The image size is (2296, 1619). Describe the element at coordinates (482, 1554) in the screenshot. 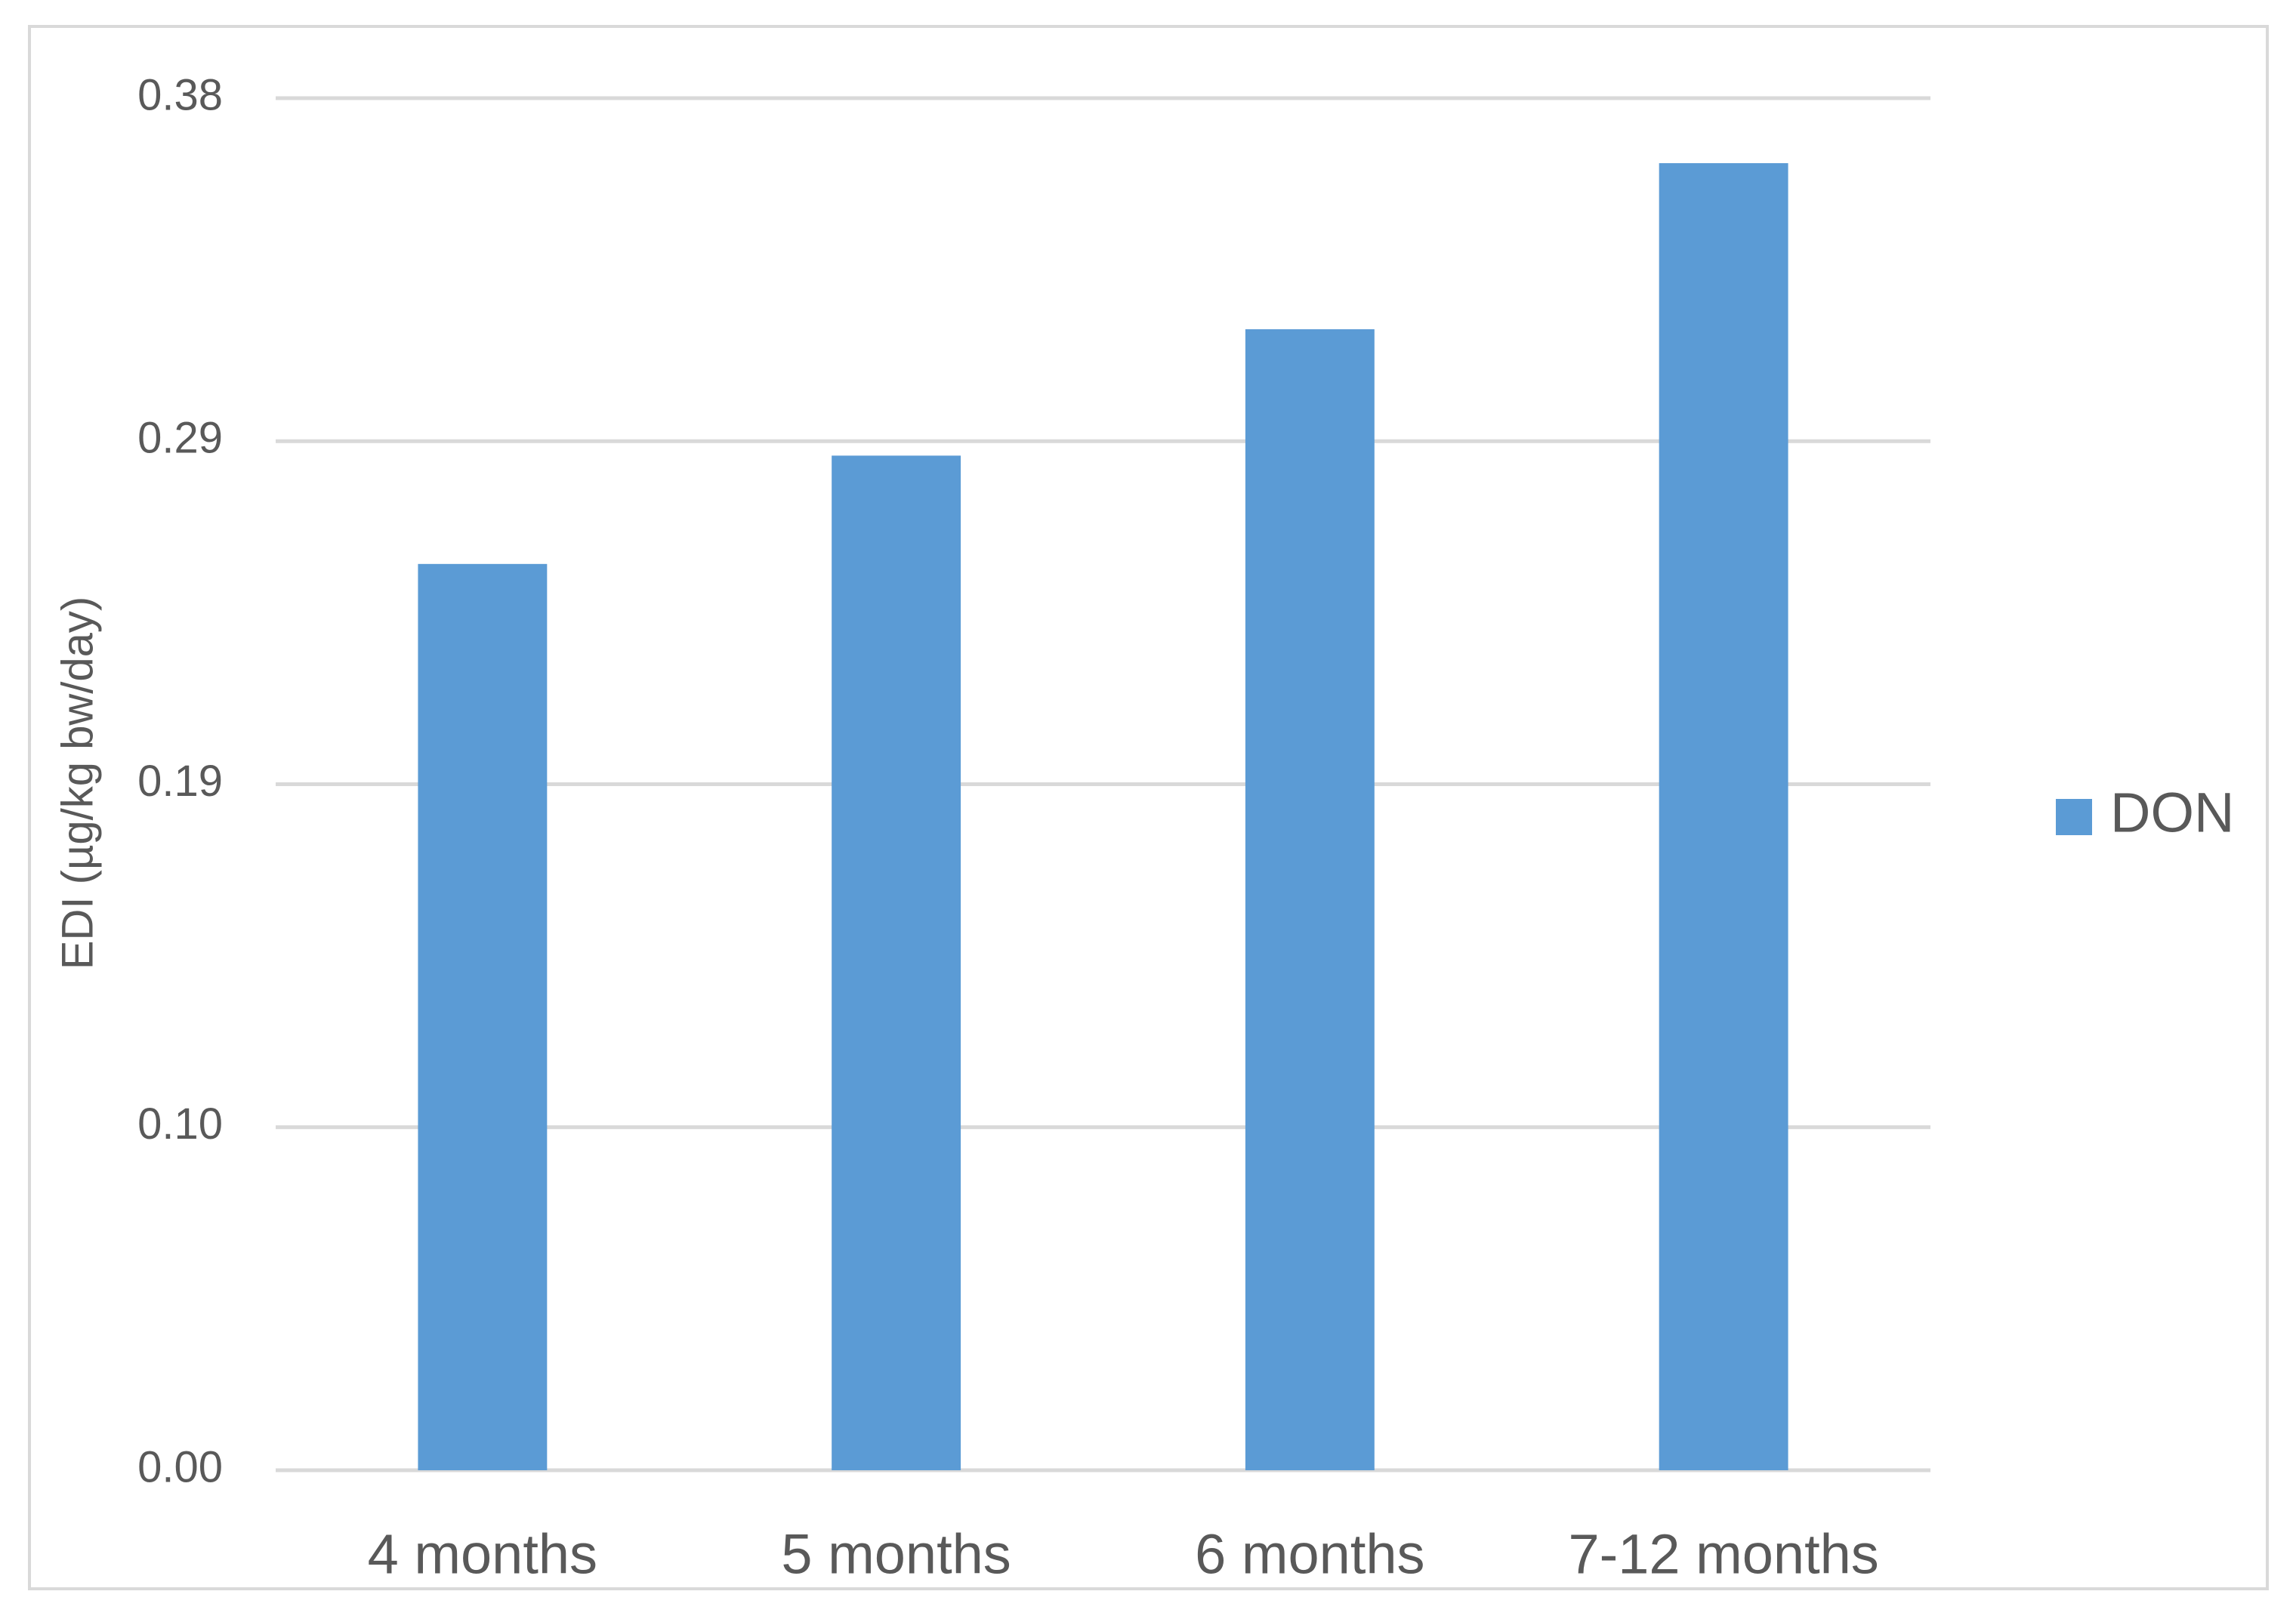

I see `x-tick-label: 4 months` at that location.